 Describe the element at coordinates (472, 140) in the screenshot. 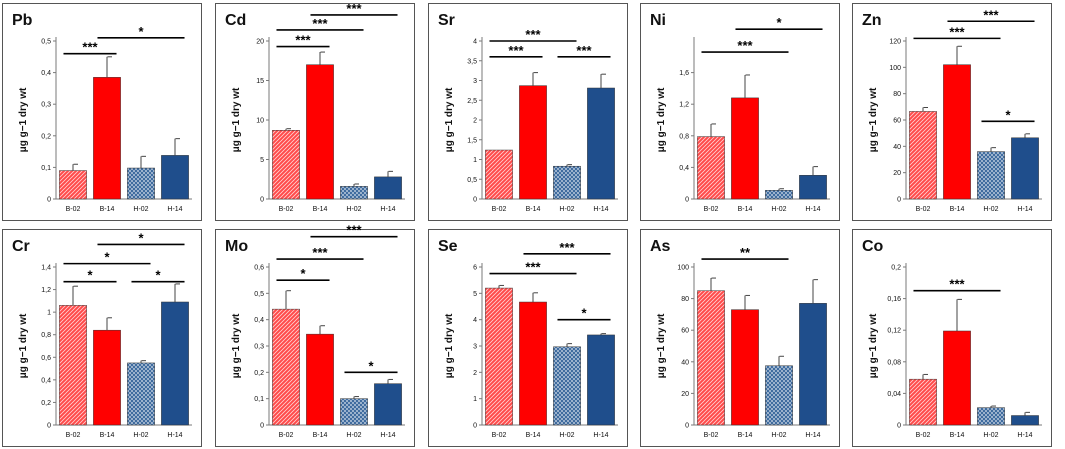

I see `y-tick-label: 1,5` at that location.